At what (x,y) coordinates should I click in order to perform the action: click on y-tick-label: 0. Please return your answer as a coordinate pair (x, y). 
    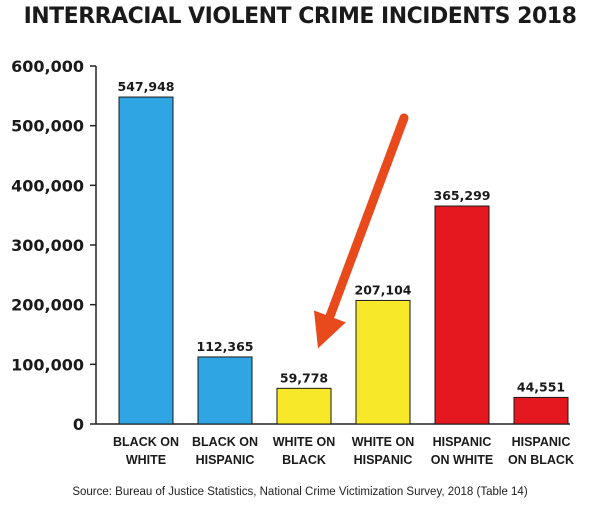
    Looking at the image, I should click on (78, 424).